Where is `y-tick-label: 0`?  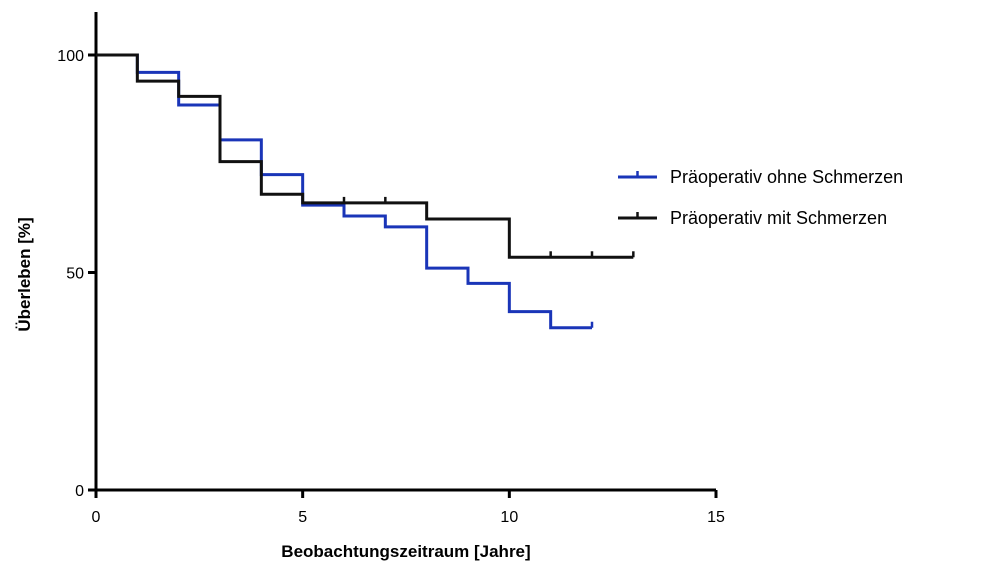
y-tick-label: 0 is located at coordinates (79, 491).